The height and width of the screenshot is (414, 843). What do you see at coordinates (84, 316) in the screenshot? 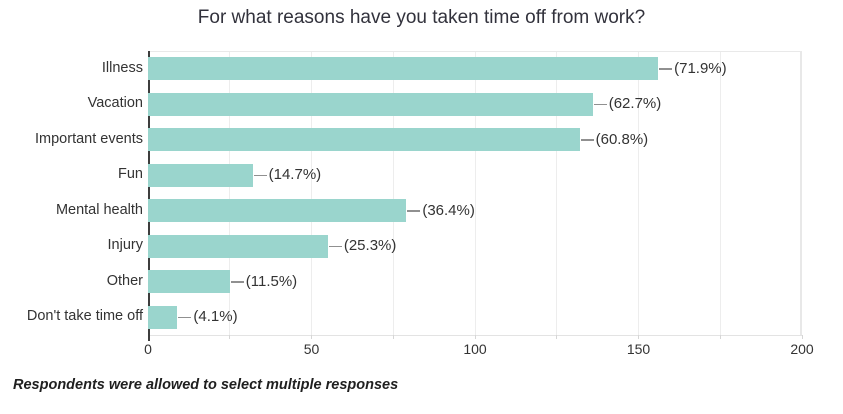
I see `category-label: Don't take time off` at bounding box center [84, 316].